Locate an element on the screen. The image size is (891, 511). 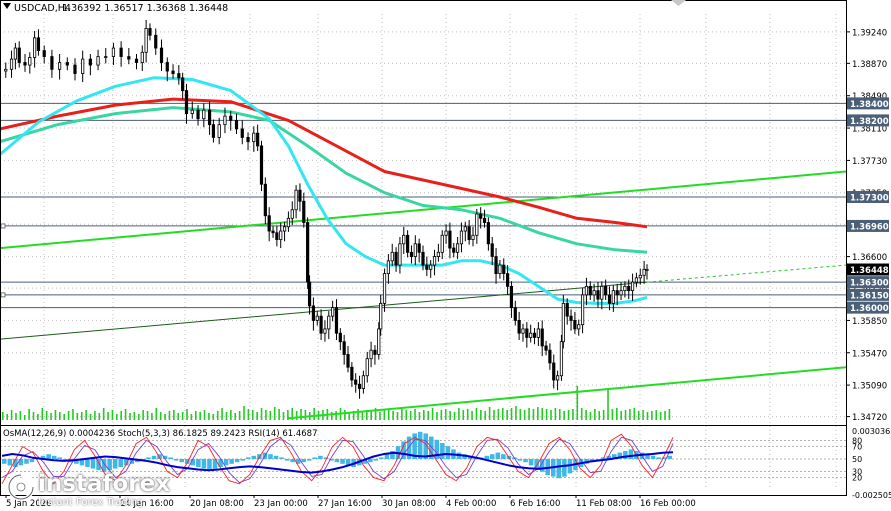
level-label-text: 1.36150 is located at coordinates (869, 296).